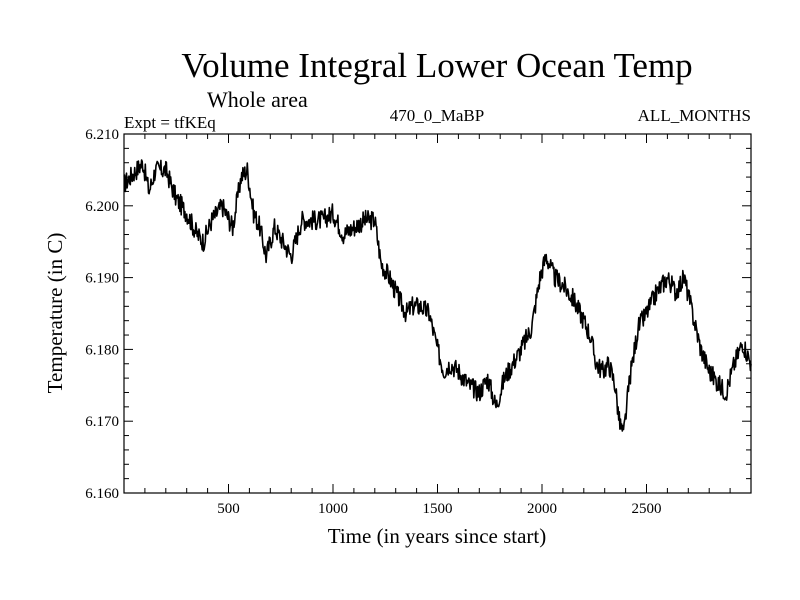 This screenshot has width=800, height=600. Describe the element at coordinates (102, 207) in the screenshot. I see `y-tick-label: 6.200` at that location.